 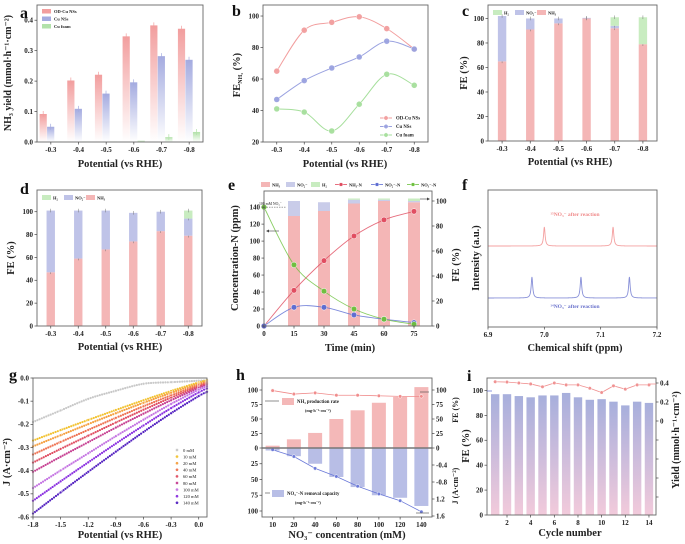 I want to click on y-tick-label: 75, so click(x=440, y=405).